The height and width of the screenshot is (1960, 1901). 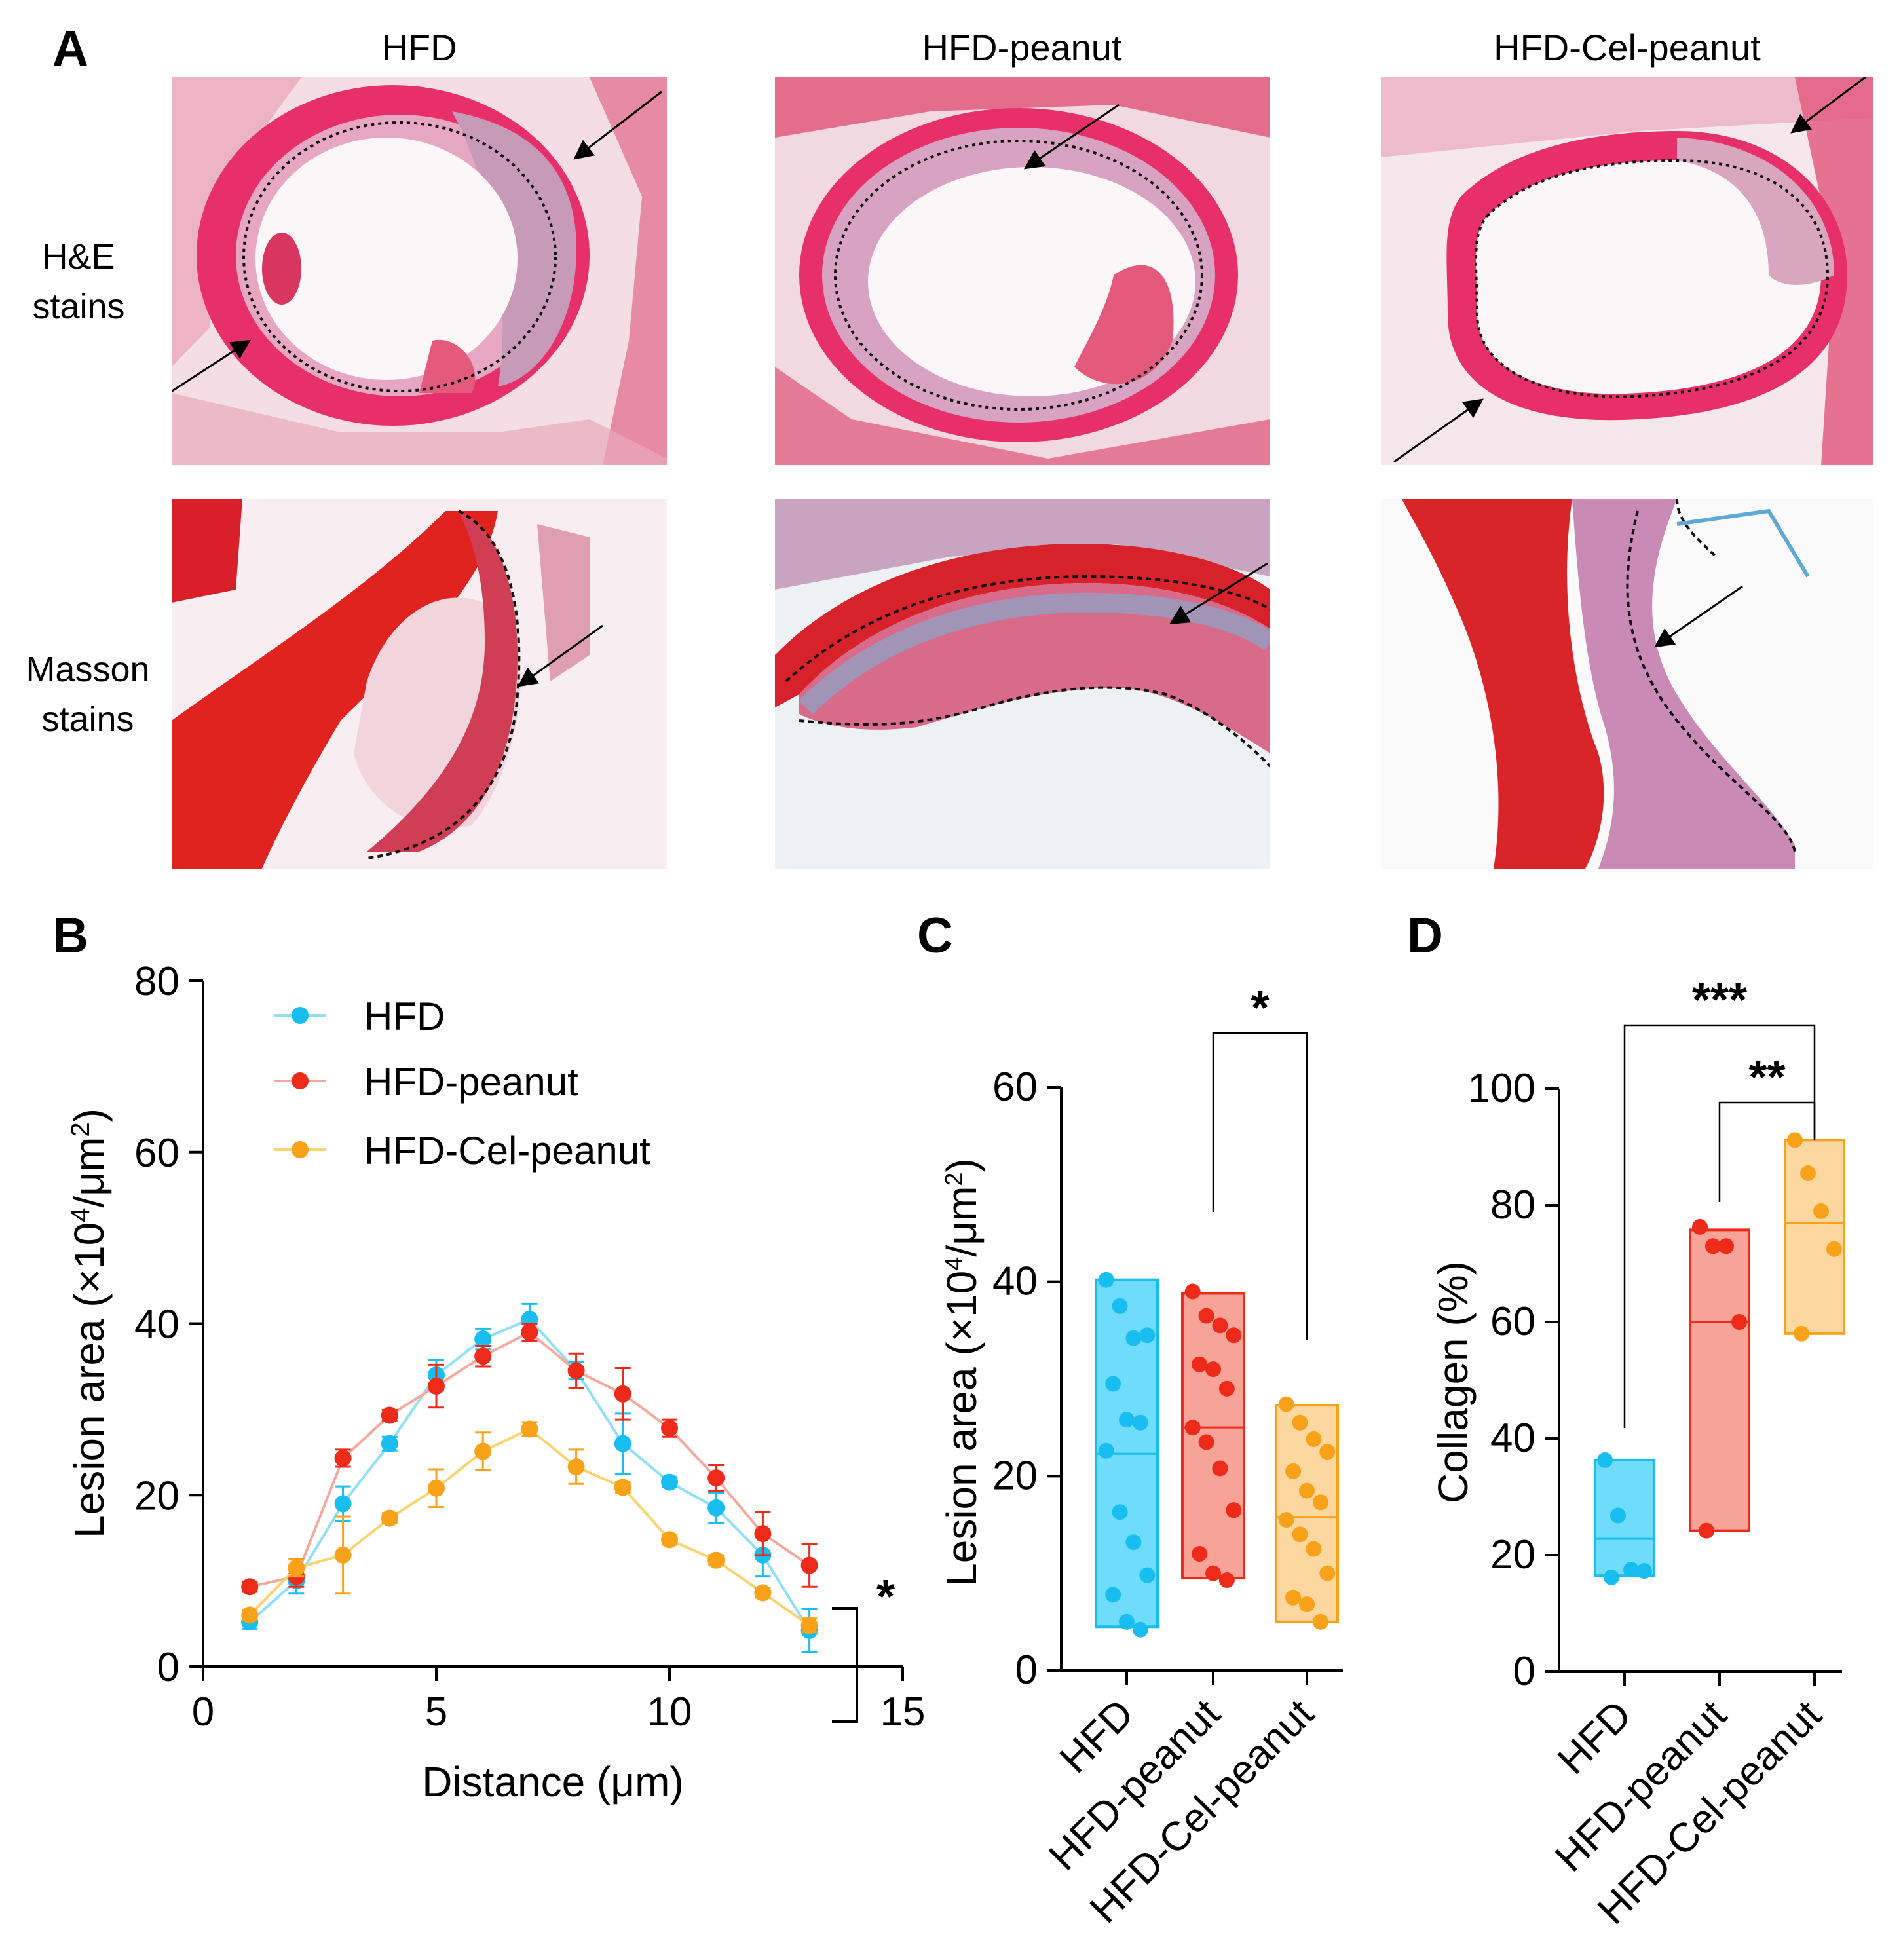 I want to click on chart-d-y-tick-label: 100, so click(x=1501, y=1088).